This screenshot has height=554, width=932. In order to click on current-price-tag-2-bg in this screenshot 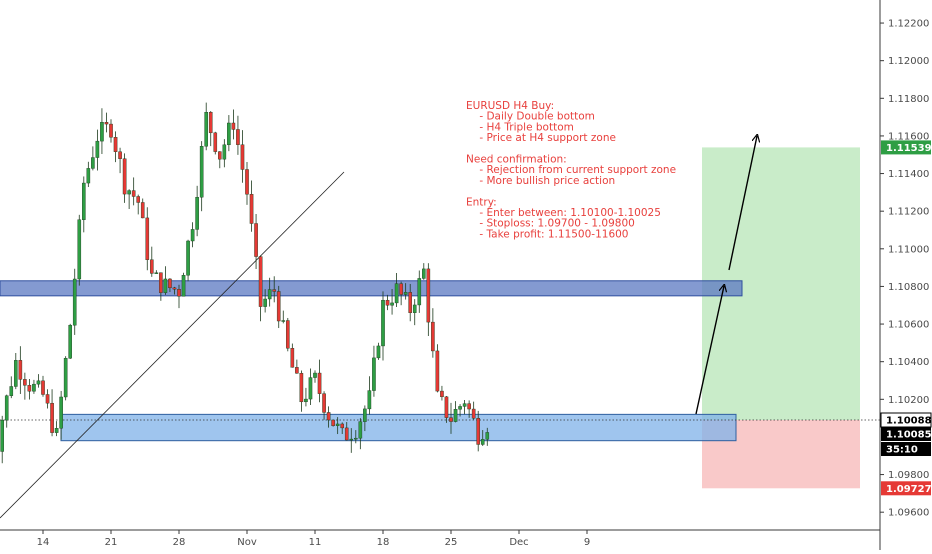, I will do `click(906, 434)`.